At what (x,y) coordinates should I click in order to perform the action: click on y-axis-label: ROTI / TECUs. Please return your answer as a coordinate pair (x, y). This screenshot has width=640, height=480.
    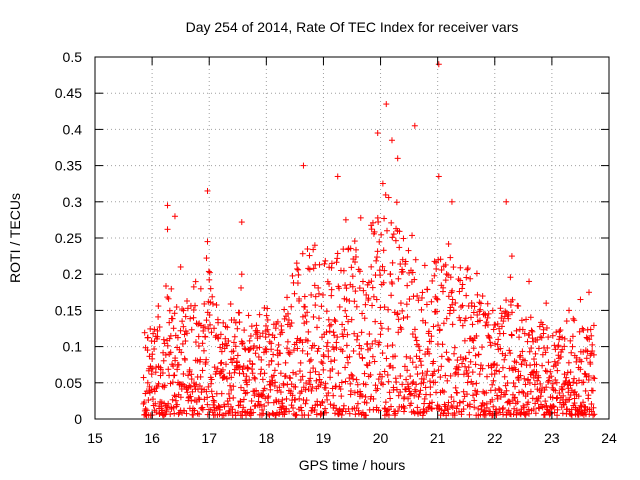
    Looking at the image, I should click on (15, 238).